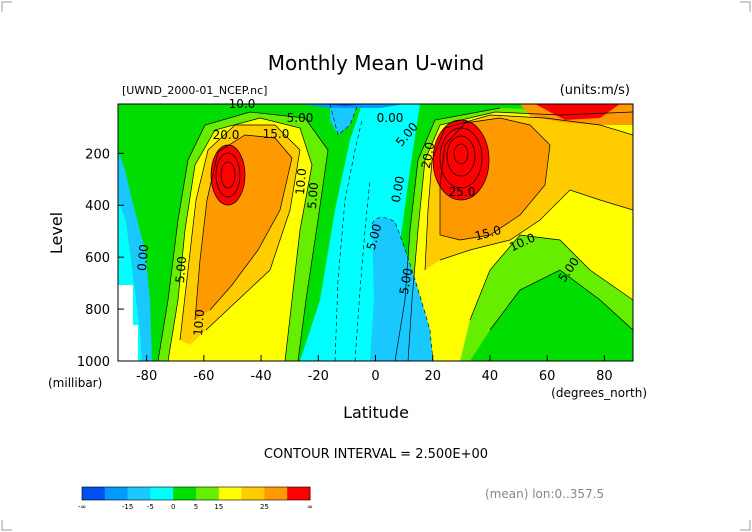 Image resolution: width=752 pixels, height=532 pixels. Describe the element at coordinates (310, 507) in the screenshot. I see `colorbar-tick-label: ∞` at that location.